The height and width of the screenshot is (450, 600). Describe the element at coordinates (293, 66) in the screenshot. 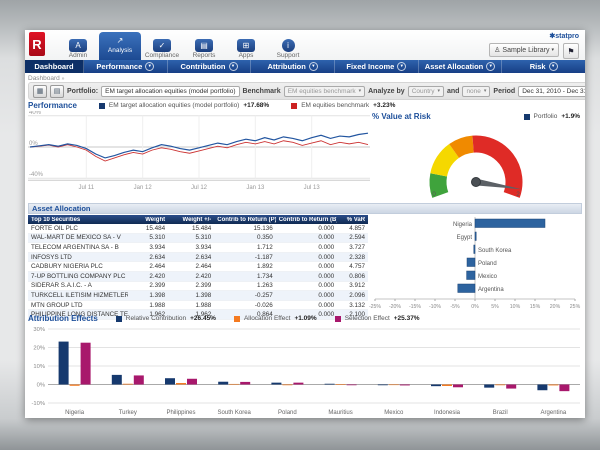

I see `nav-item-attribution: Attribution ▾` at that location.